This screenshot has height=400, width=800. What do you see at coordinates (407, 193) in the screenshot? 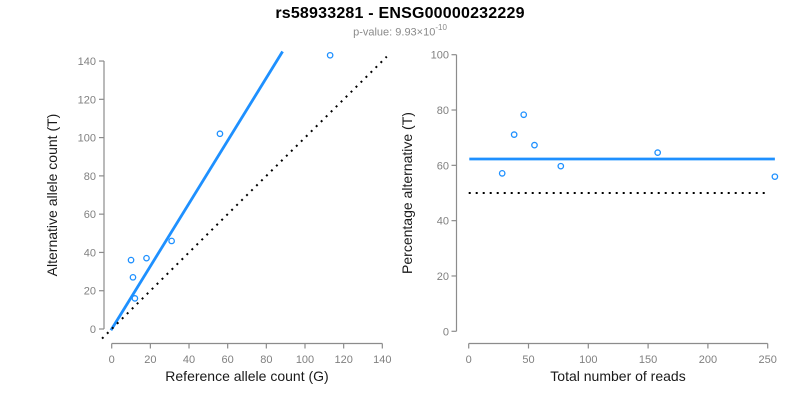
I see `right-plot-ylabel: Percentage alternative (T)` at bounding box center [407, 193].